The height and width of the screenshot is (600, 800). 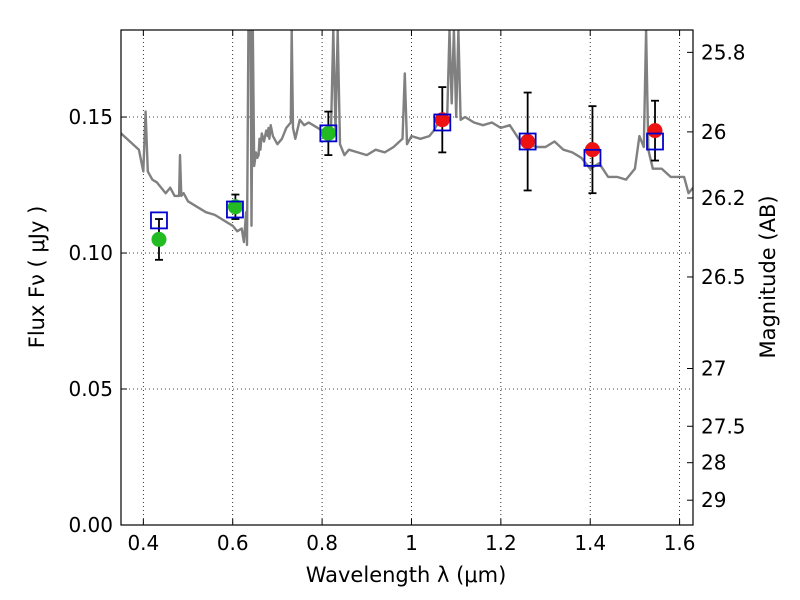 I want to click on x-axis-label: Wavelength λ (μm), so click(x=406, y=575).